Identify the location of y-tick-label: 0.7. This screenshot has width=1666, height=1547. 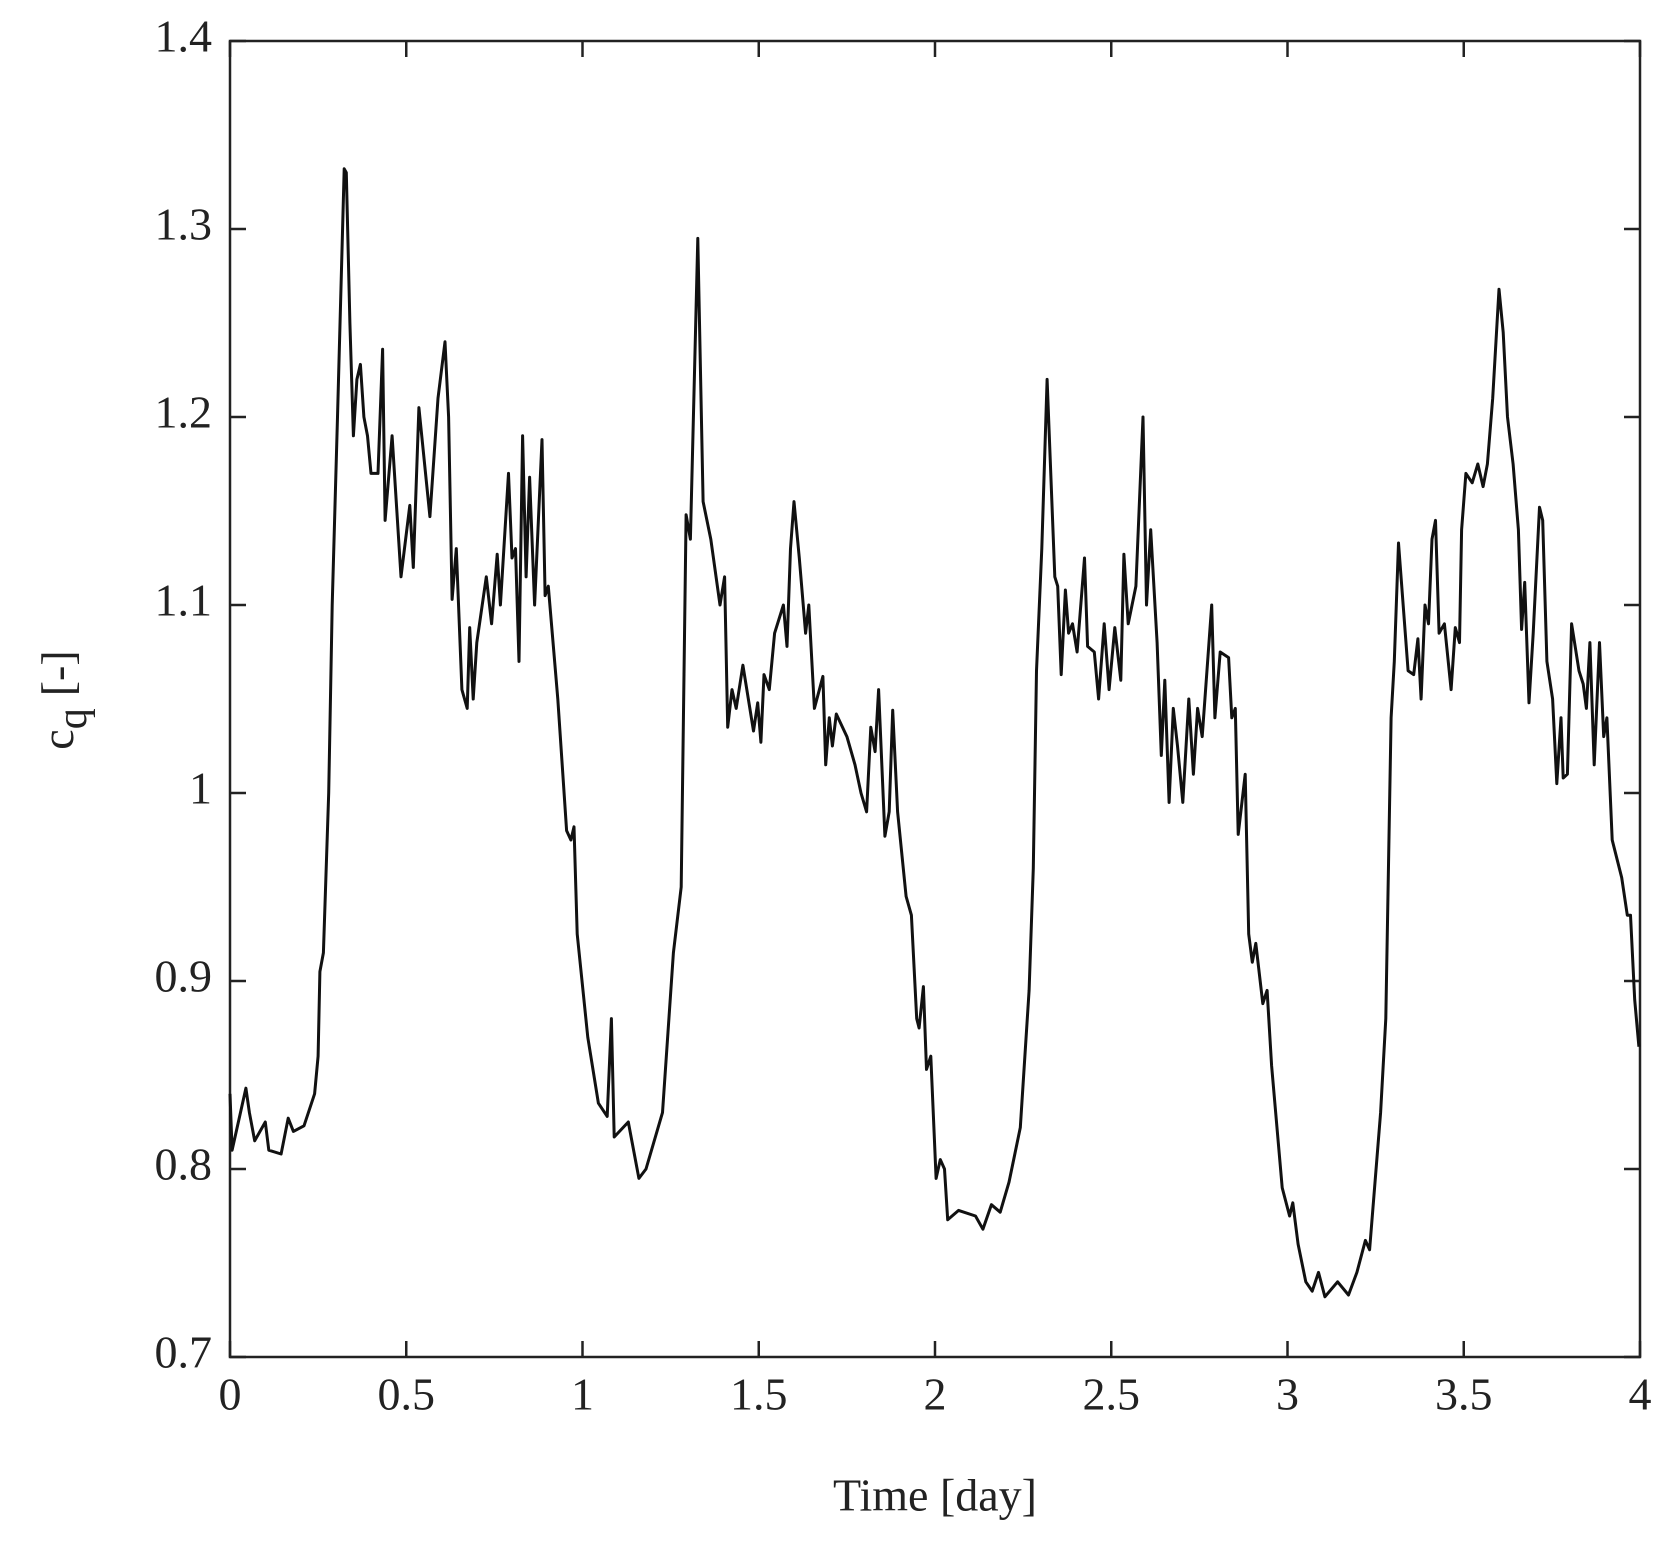
(184, 1352).